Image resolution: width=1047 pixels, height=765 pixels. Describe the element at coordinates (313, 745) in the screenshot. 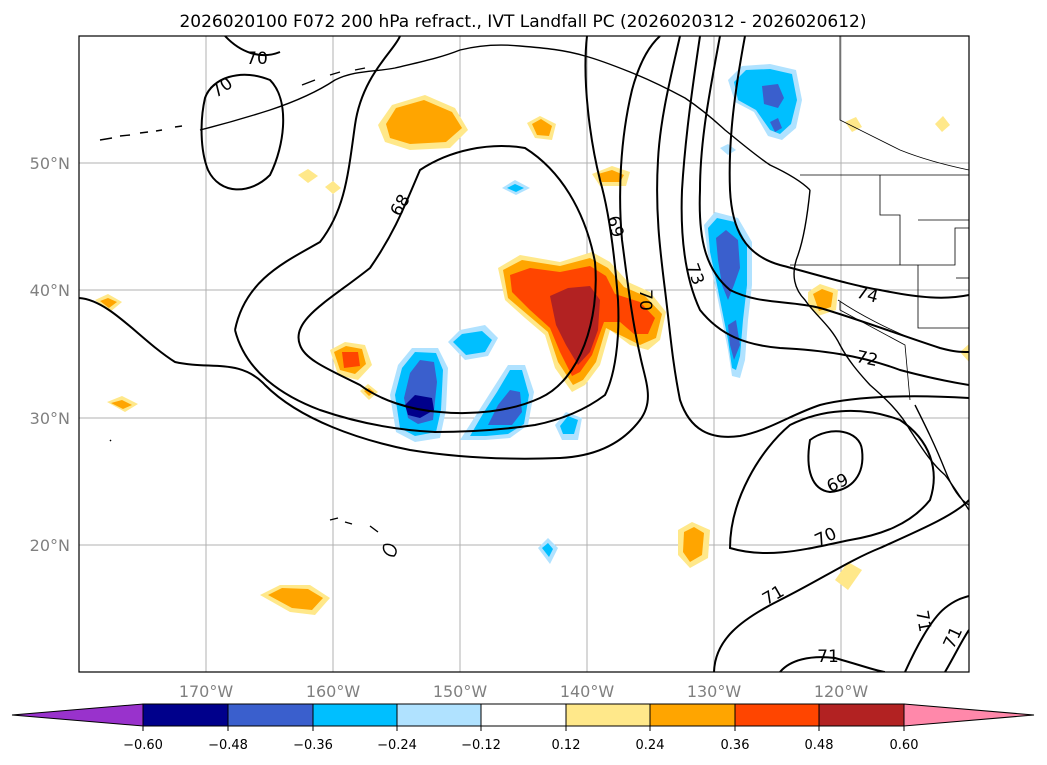

I see `colorbar-label: −0.36` at that location.